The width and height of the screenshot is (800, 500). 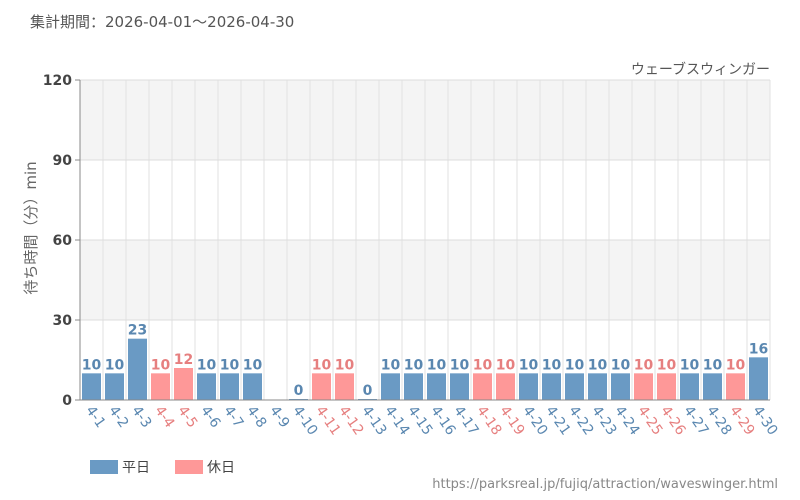 I want to click on x-tick-label: 4-19, so click(x=511, y=420).